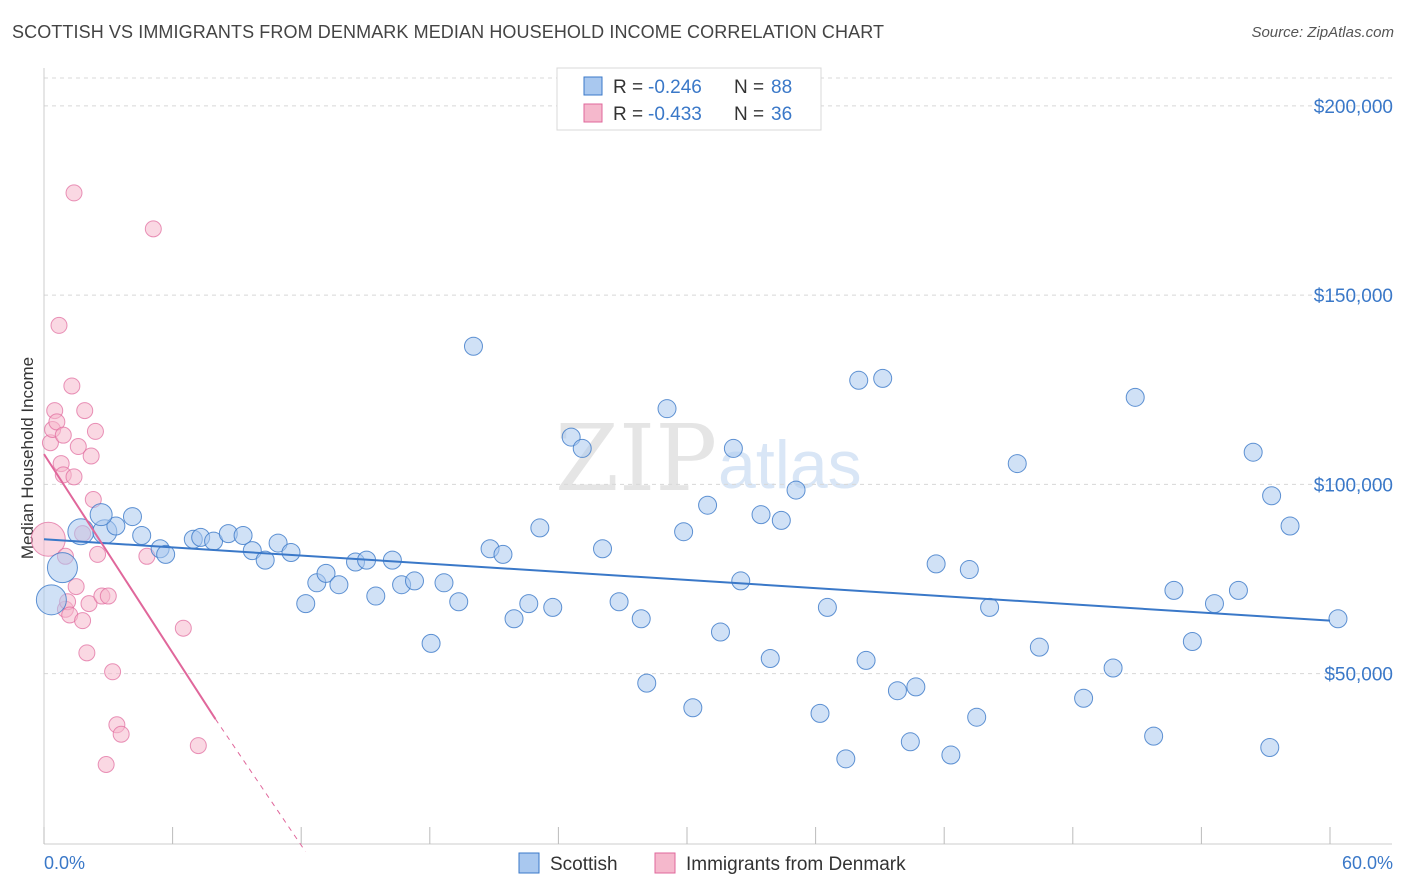 The height and width of the screenshot is (892, 1406). I want to click on y-tick-label: $200,000, so click(1353, 107).